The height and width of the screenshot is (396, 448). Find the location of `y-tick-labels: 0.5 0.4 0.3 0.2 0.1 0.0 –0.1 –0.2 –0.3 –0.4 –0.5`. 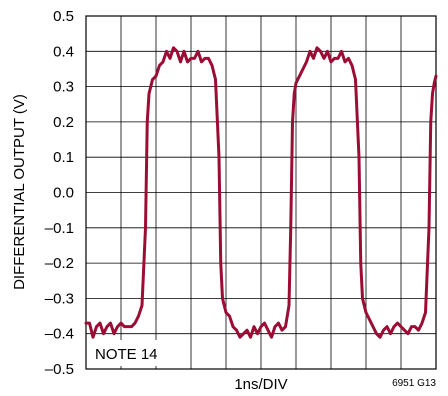

y-tick-labels: 0.5 0.4 0.3 0.2 0.1 0.0 –0.1 –0.2 –0.3 –0.4 –0.5 is located at coordinates (59, 193).